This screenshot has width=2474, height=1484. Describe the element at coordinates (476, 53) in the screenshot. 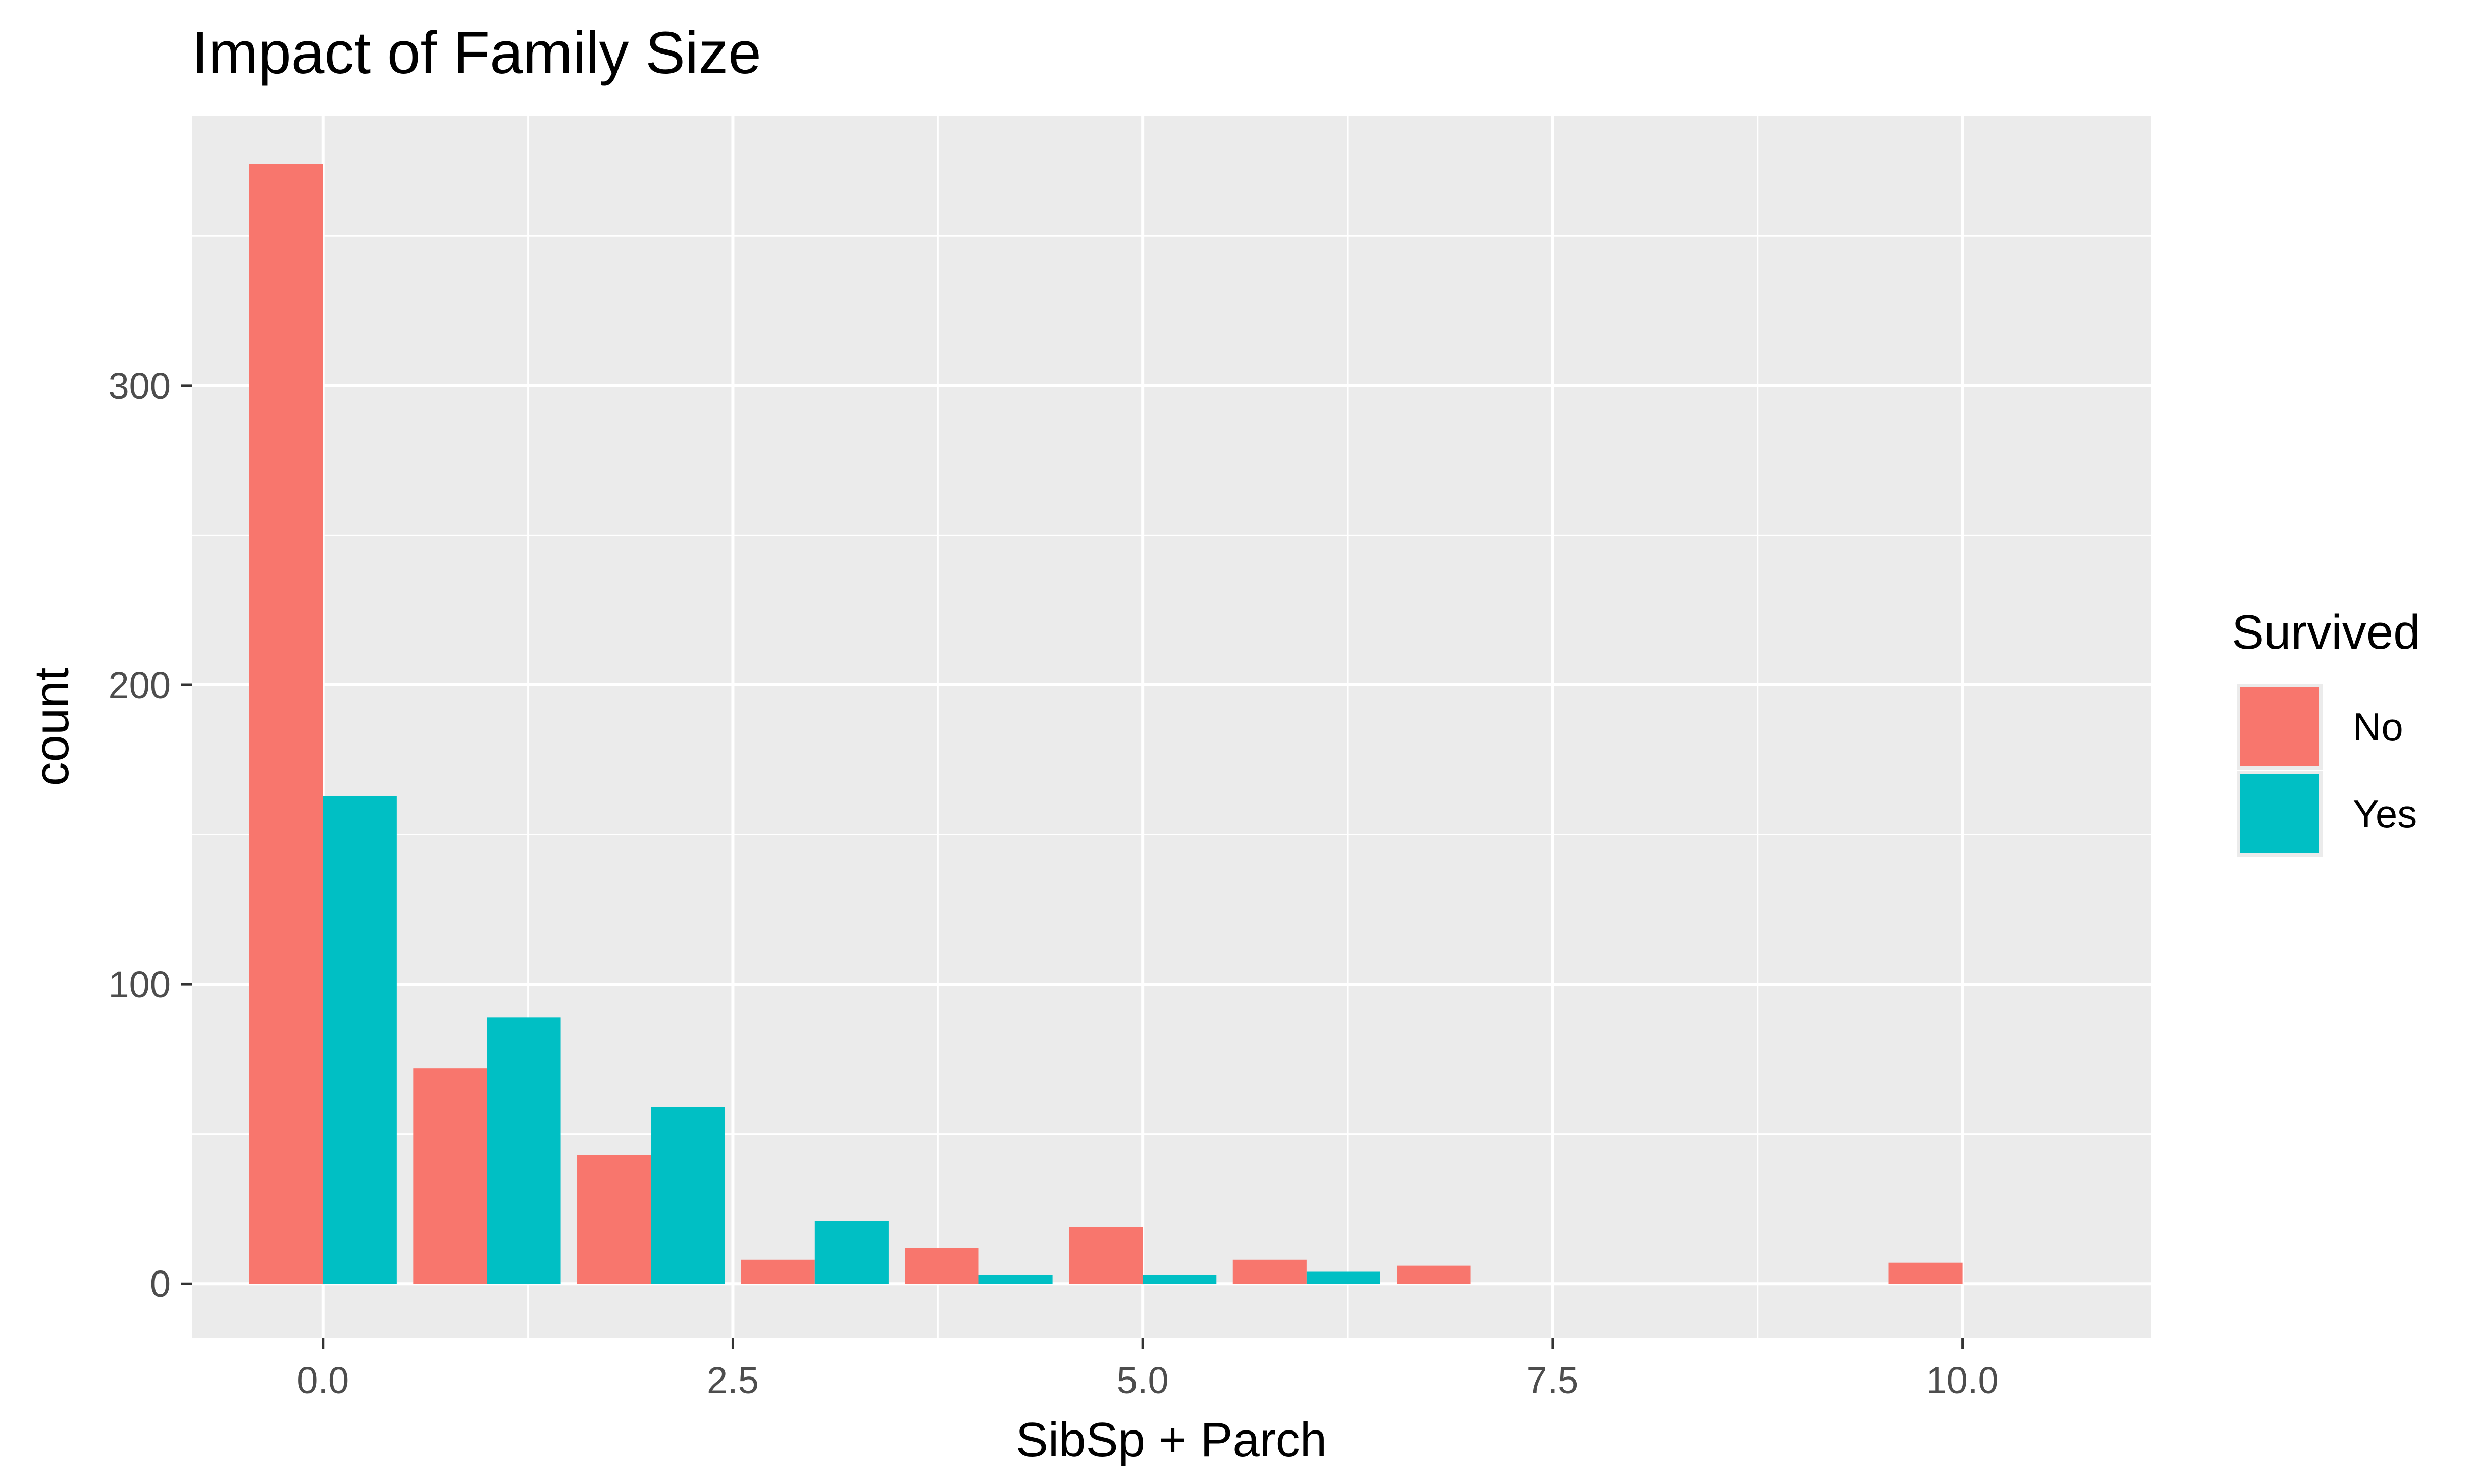

I see `chart-title: Impact of Family Size` at that location.